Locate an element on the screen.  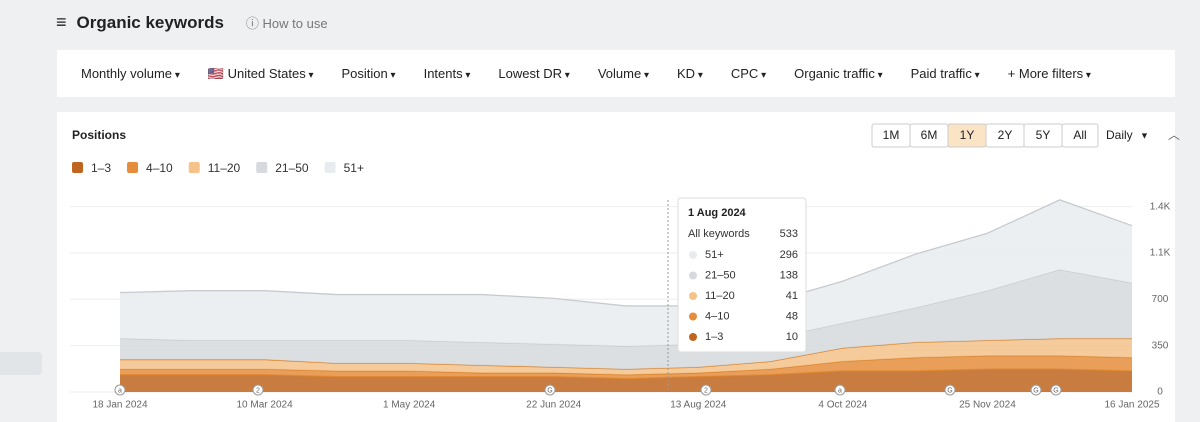
help-link: ⓘ How to use is located at coordinates (286, 23).